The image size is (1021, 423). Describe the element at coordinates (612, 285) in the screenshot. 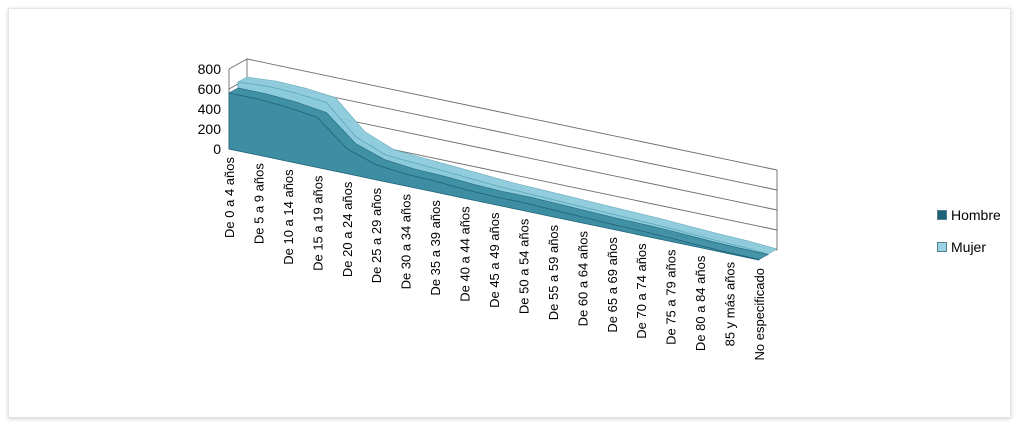

I see `x-tick-label-13: De 65 a 69 años` at that location.